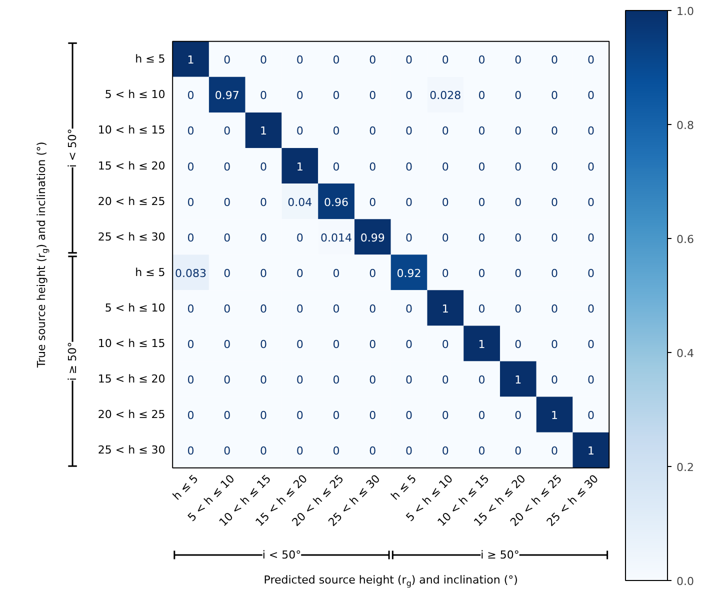 This screenshot has width=702, height=593. Describe the element at coordinates (685, 581) in the screenshot. I see `color-bar-label: 0.0` at that location.